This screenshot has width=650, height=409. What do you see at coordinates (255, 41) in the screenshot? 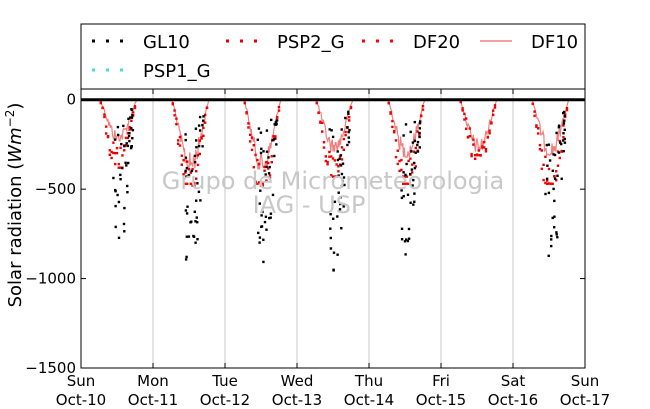
I see `legend-marker-PSP2_G` at bounding box center [255, 41].